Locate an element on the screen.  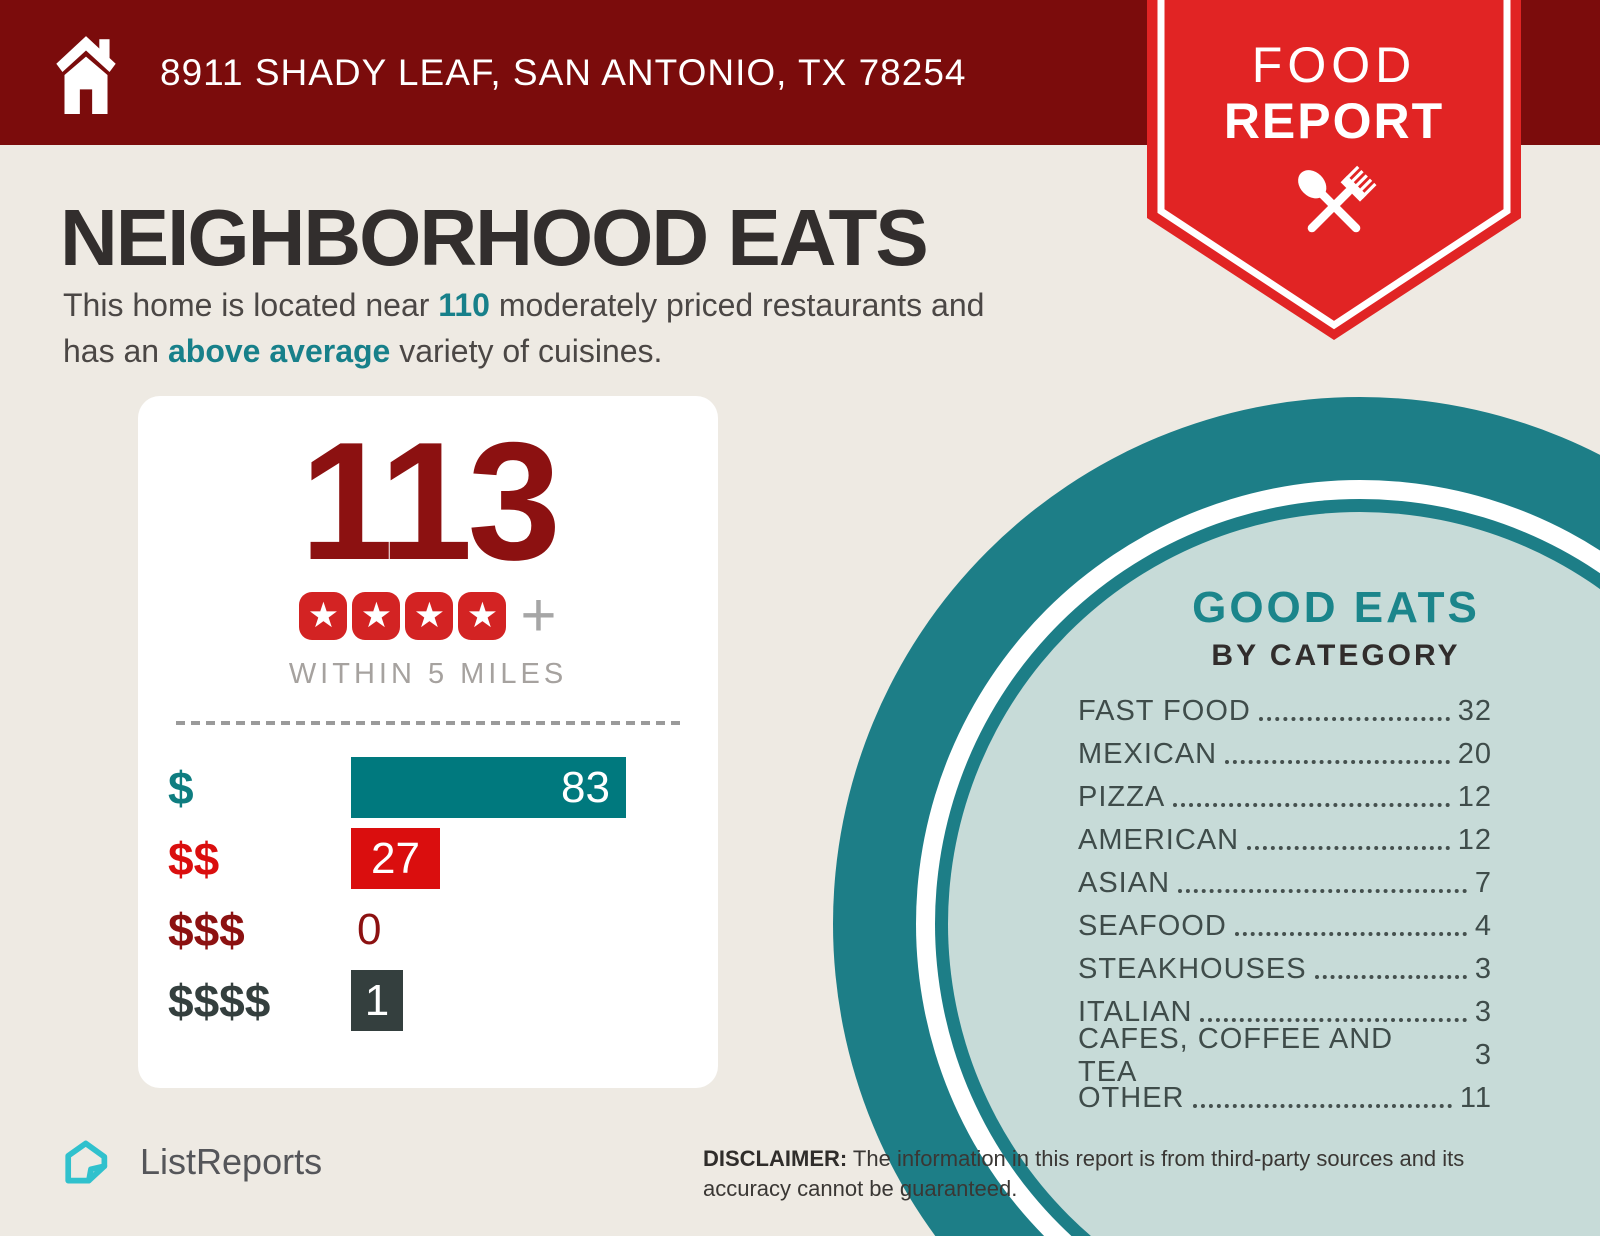
intro-text: variety of cuisines. is located at coordinates (526, 351).